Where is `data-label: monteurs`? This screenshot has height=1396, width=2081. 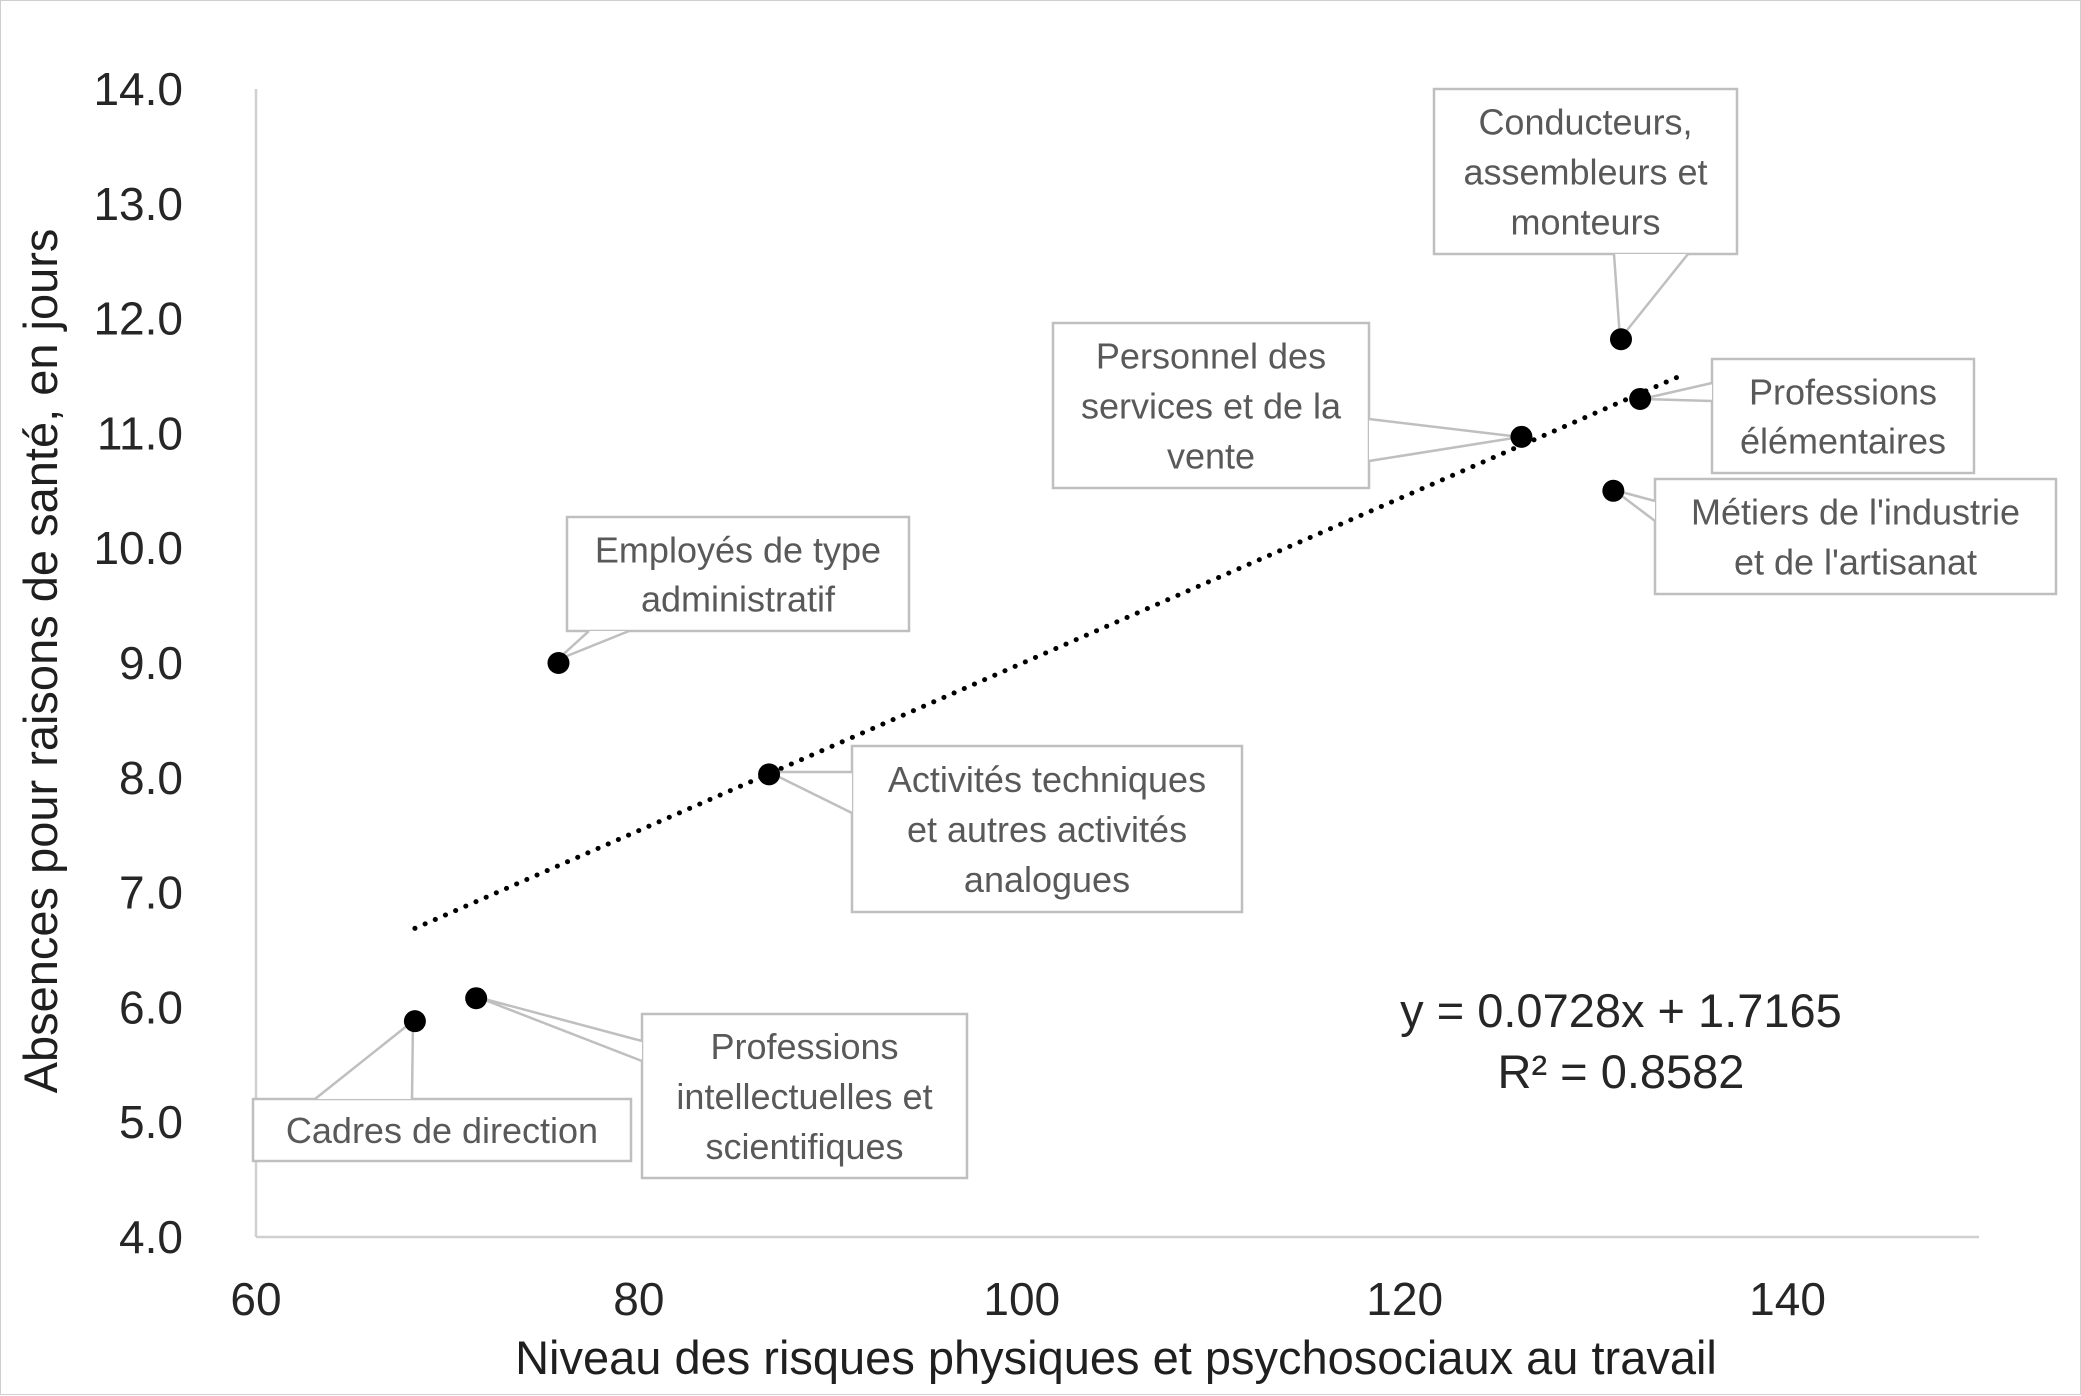 data-label: monteurs is located at coordinates (1585, 222).